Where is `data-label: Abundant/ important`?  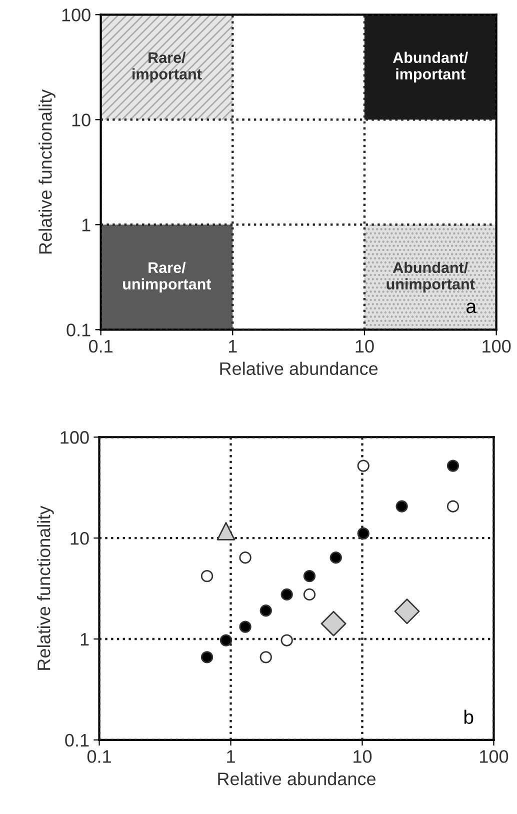 data-label: Abundant/ important is located at coordinates (430, 67).